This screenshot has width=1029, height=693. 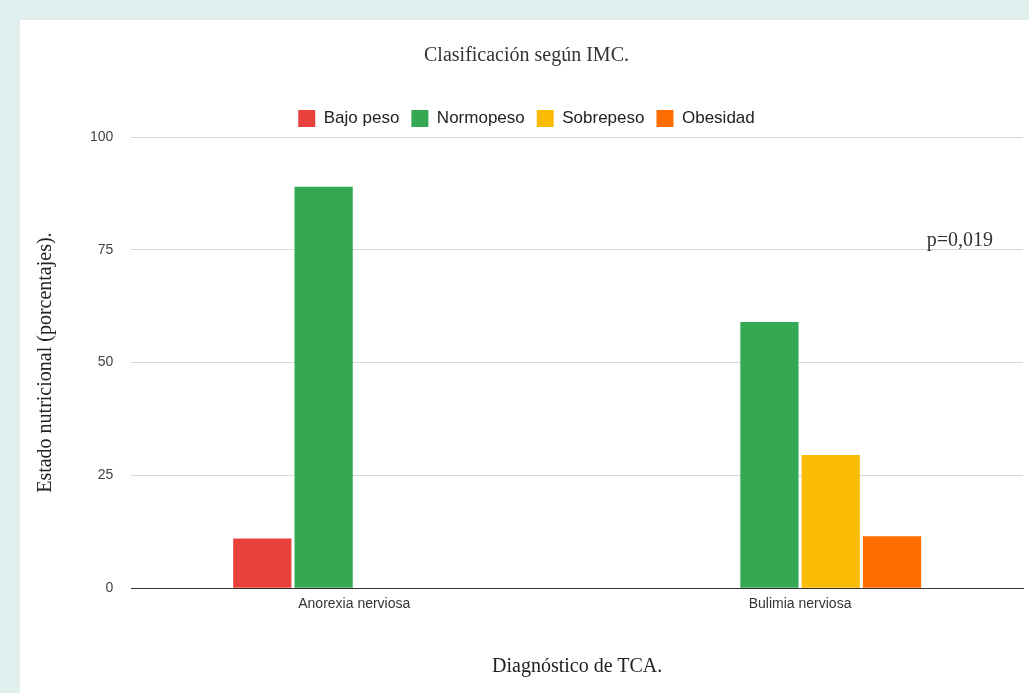 What do you see at coordinates (361, 118) in the screenshot?
I see `legend-label: Bajo peso` at bounding box center [361, 118].